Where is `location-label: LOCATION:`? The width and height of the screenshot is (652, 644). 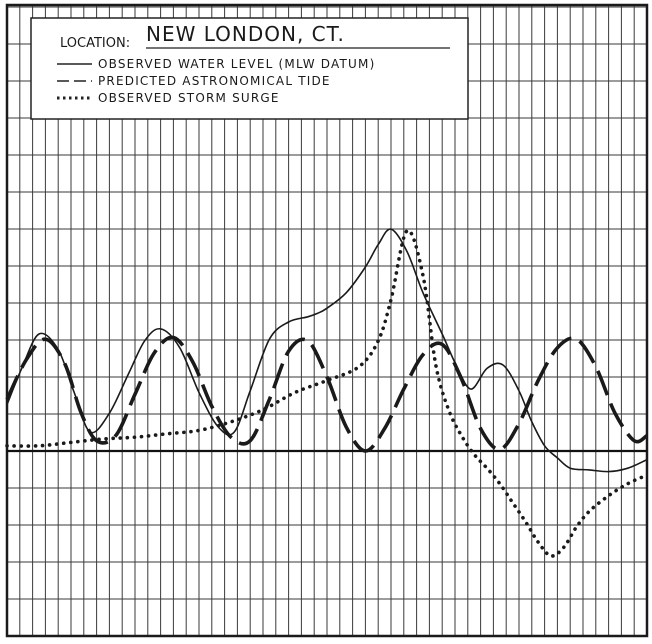 location-label: LOCATION: is located at coordinates (95, 43).